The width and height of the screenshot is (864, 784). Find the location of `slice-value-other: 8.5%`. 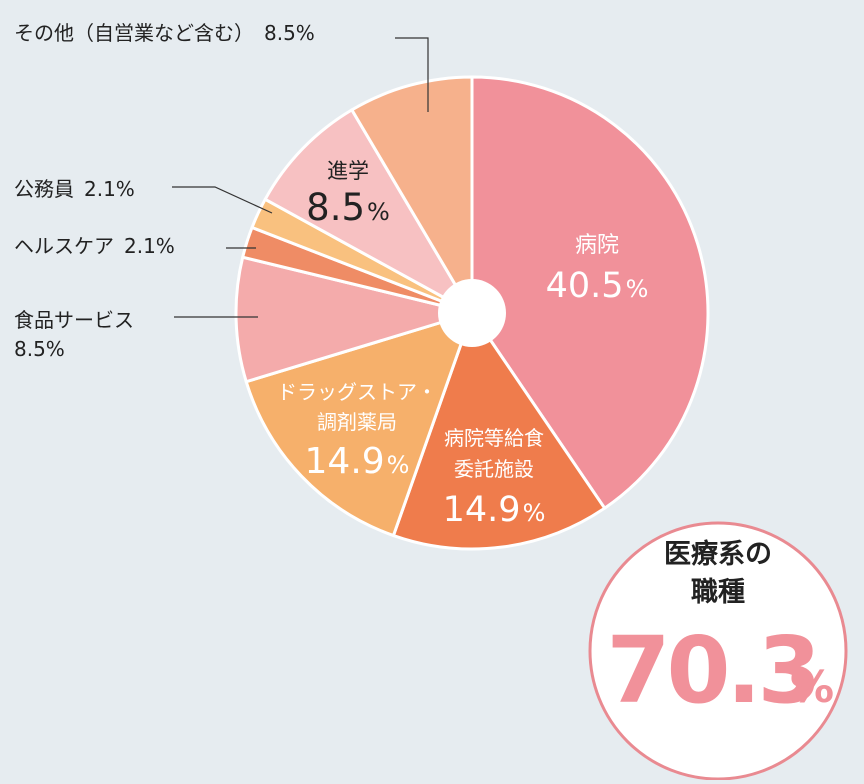

slice-value-other: 8.5% is located at coordinates (289, 33).